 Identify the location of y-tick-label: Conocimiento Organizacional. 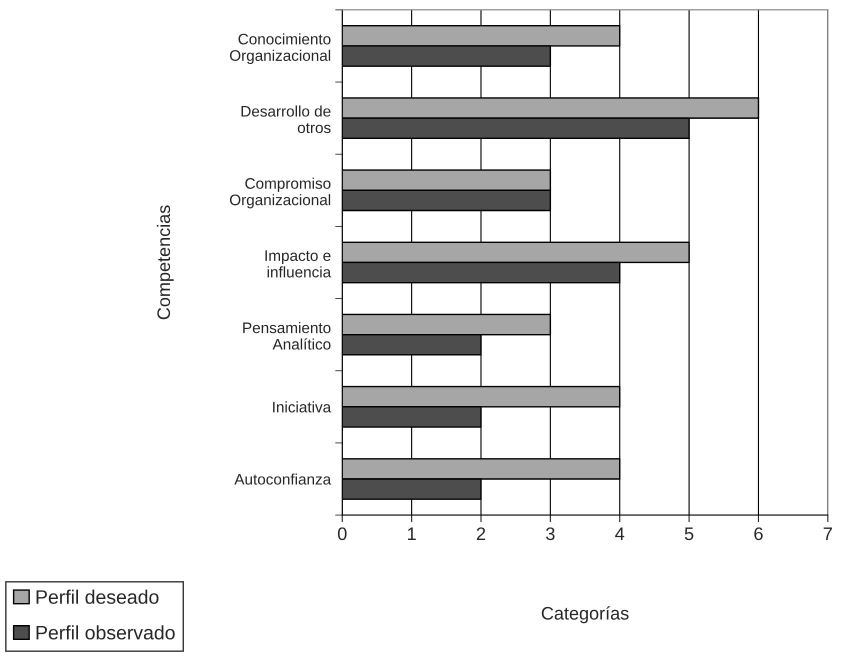
(280, 48).